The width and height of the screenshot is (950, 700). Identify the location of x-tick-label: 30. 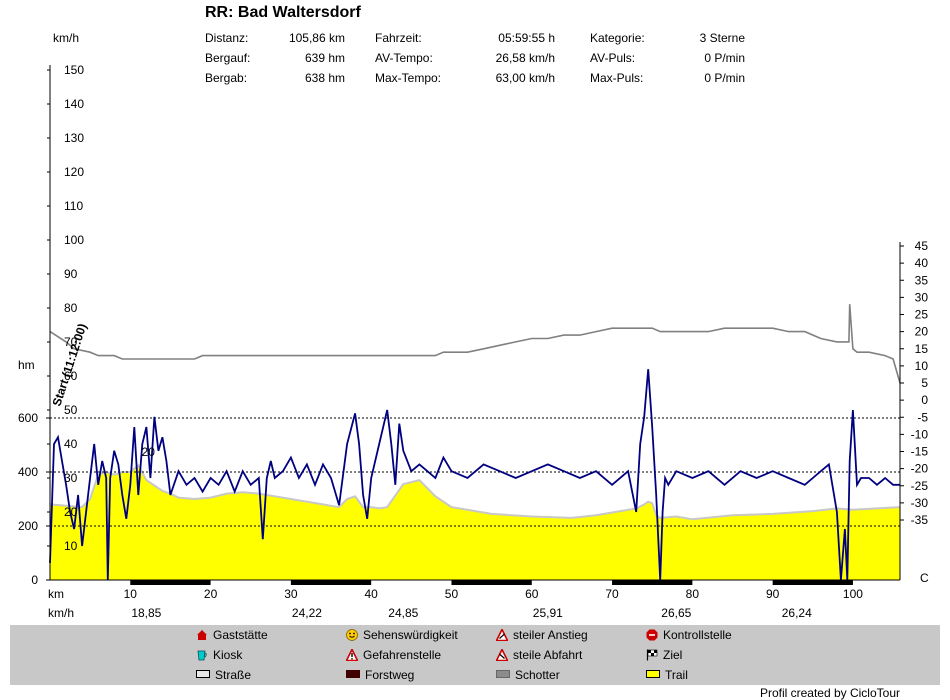
(291, 594).